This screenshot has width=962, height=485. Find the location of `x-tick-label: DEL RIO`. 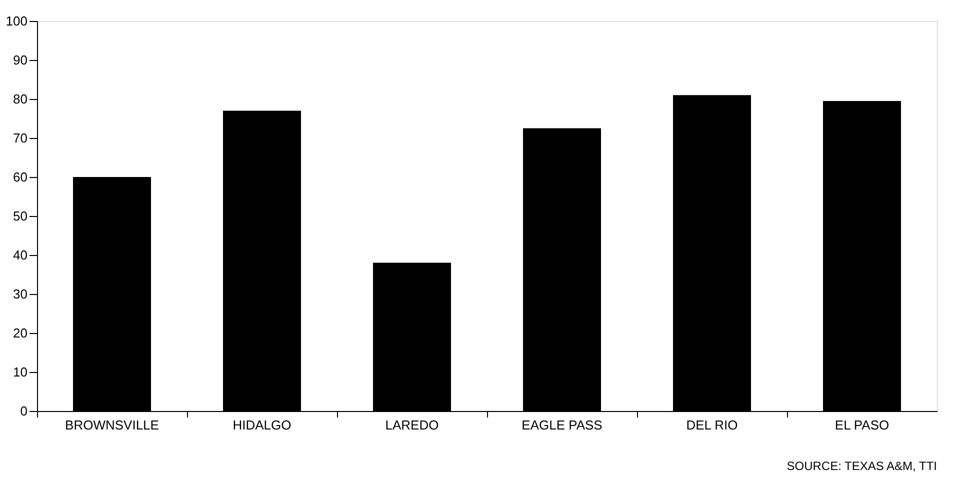

x-tick-label: DEL RIO is located at coordinates (712, 425).